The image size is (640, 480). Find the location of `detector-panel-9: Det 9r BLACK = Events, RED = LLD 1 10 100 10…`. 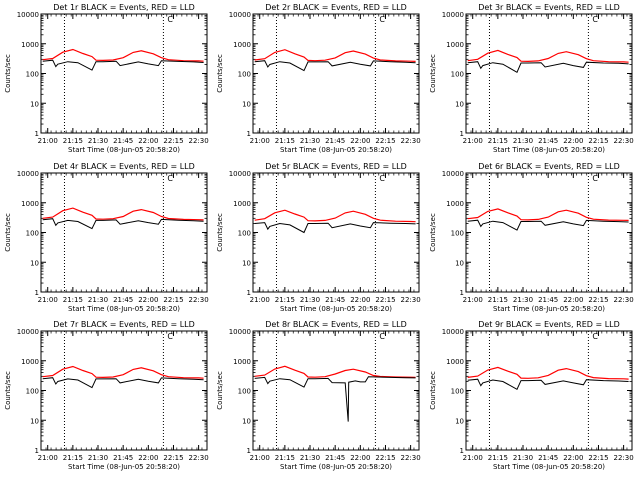

detector-panel-9: Det 9r BLACK = Events, RED = LLD 1 10 100 10… is located at coordinates (531, 395).